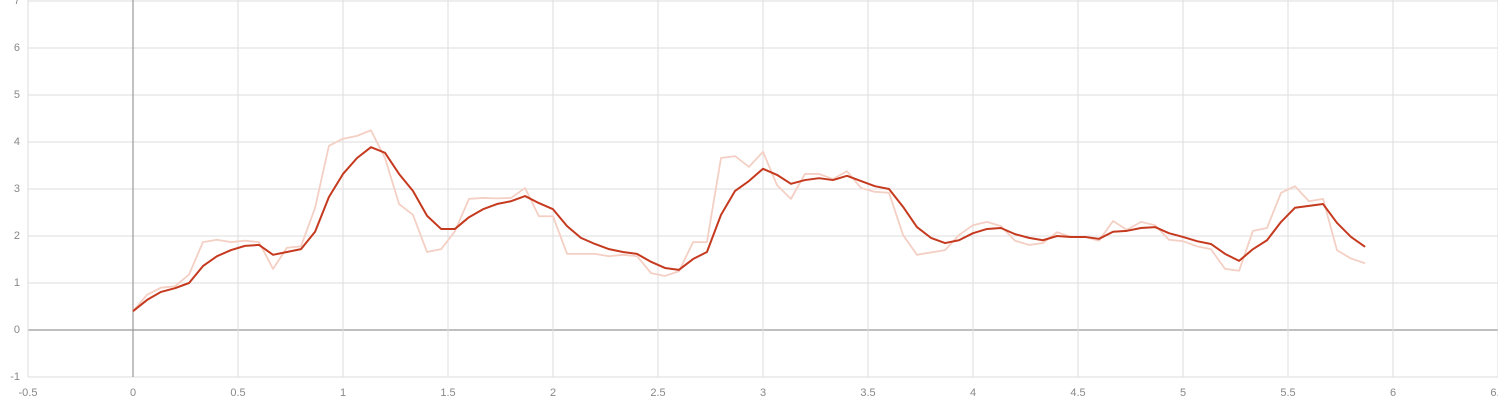 This screenshot has width=1498, height=400. Describe the element at coordinates (973, 393) in the screenshot. I see `x-tick-label: 4` at that location.